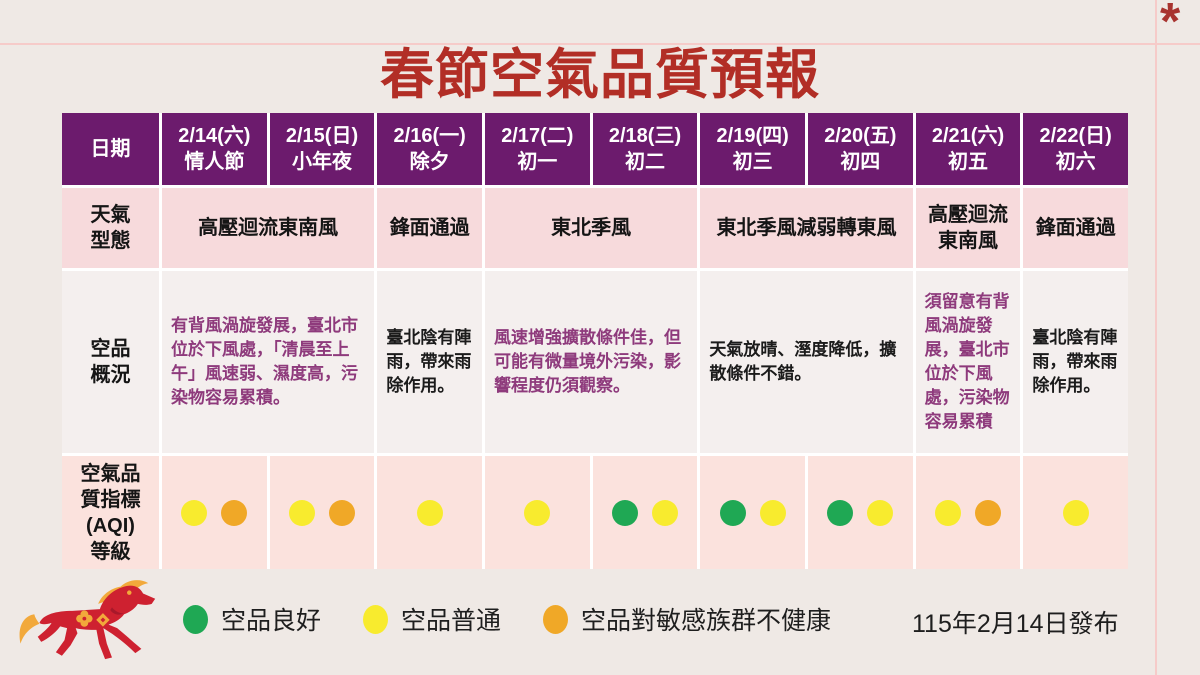  Describe the element at coordinates (860, 149) in the screenshot. I see `header-col-2-20: 2/20(五) 初四` at that location.